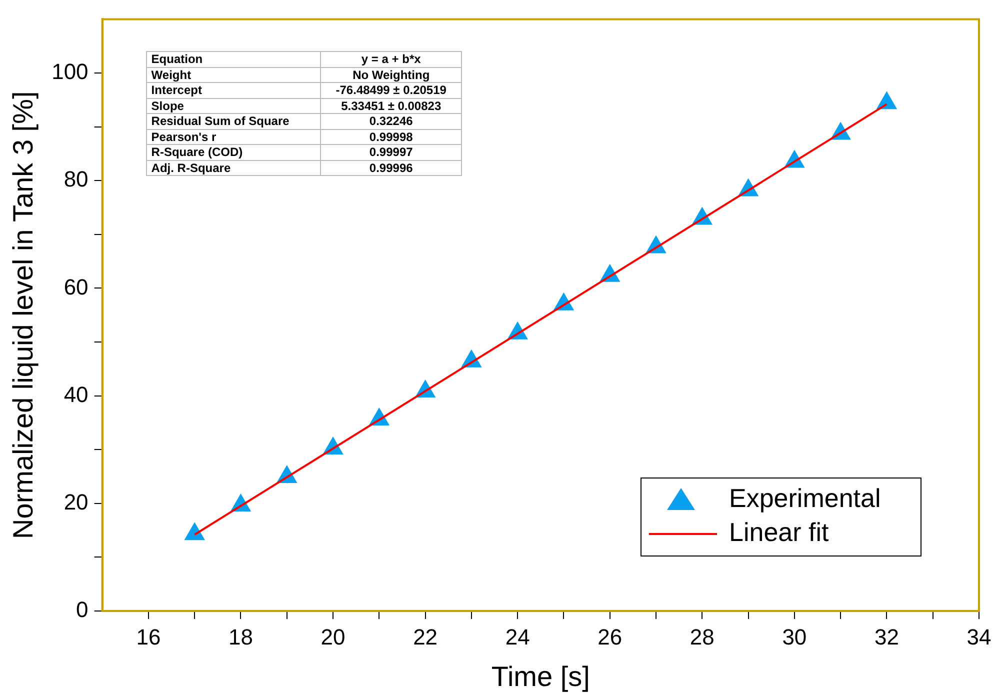 The height and width of the screenshot is (699, 999). Describe the element at coordinates (148, 637) in the screenshot. I see `x-tick-label: 16` at that location.